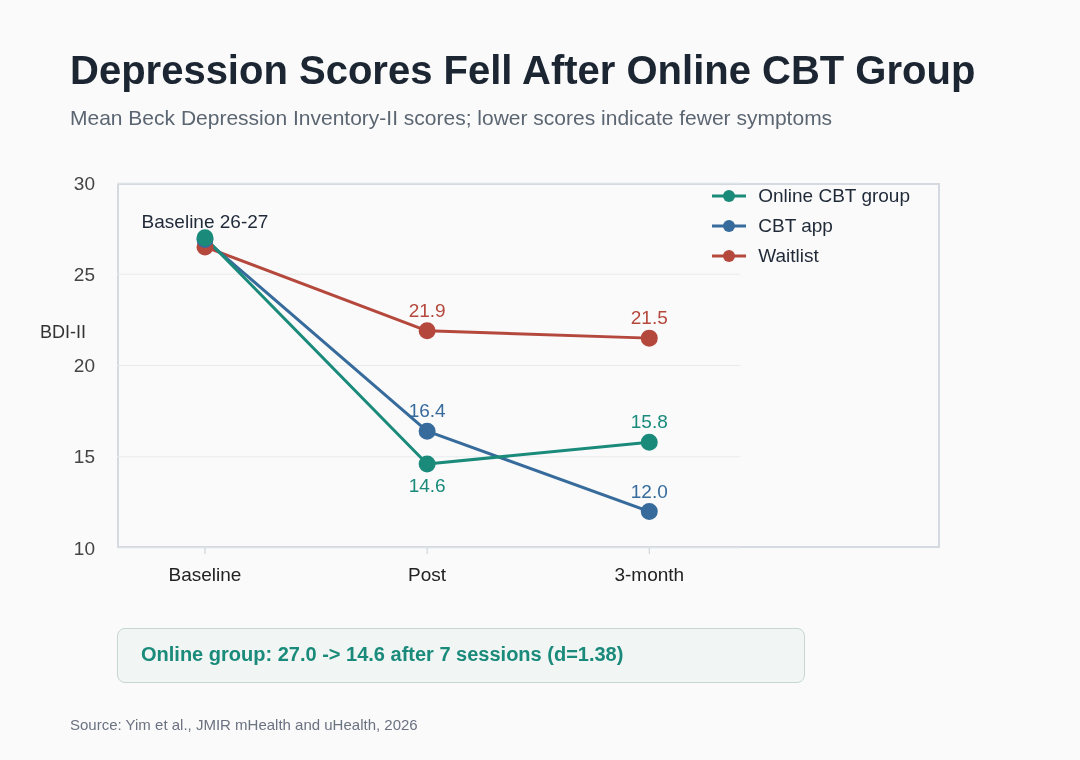 This screenshot has height=760, width=1080. I want to click on y-tick-label: 15, so click(84, 457).